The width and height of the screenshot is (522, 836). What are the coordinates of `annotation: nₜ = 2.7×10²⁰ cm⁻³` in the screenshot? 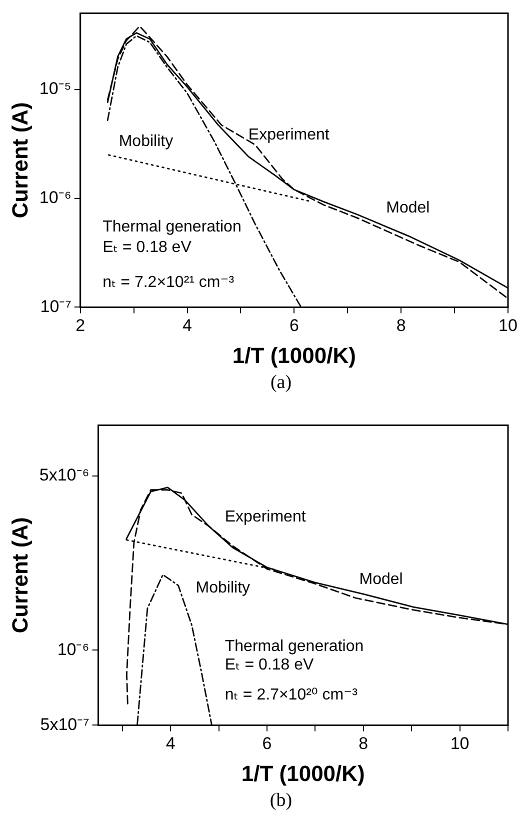 It's located at (291, 695).